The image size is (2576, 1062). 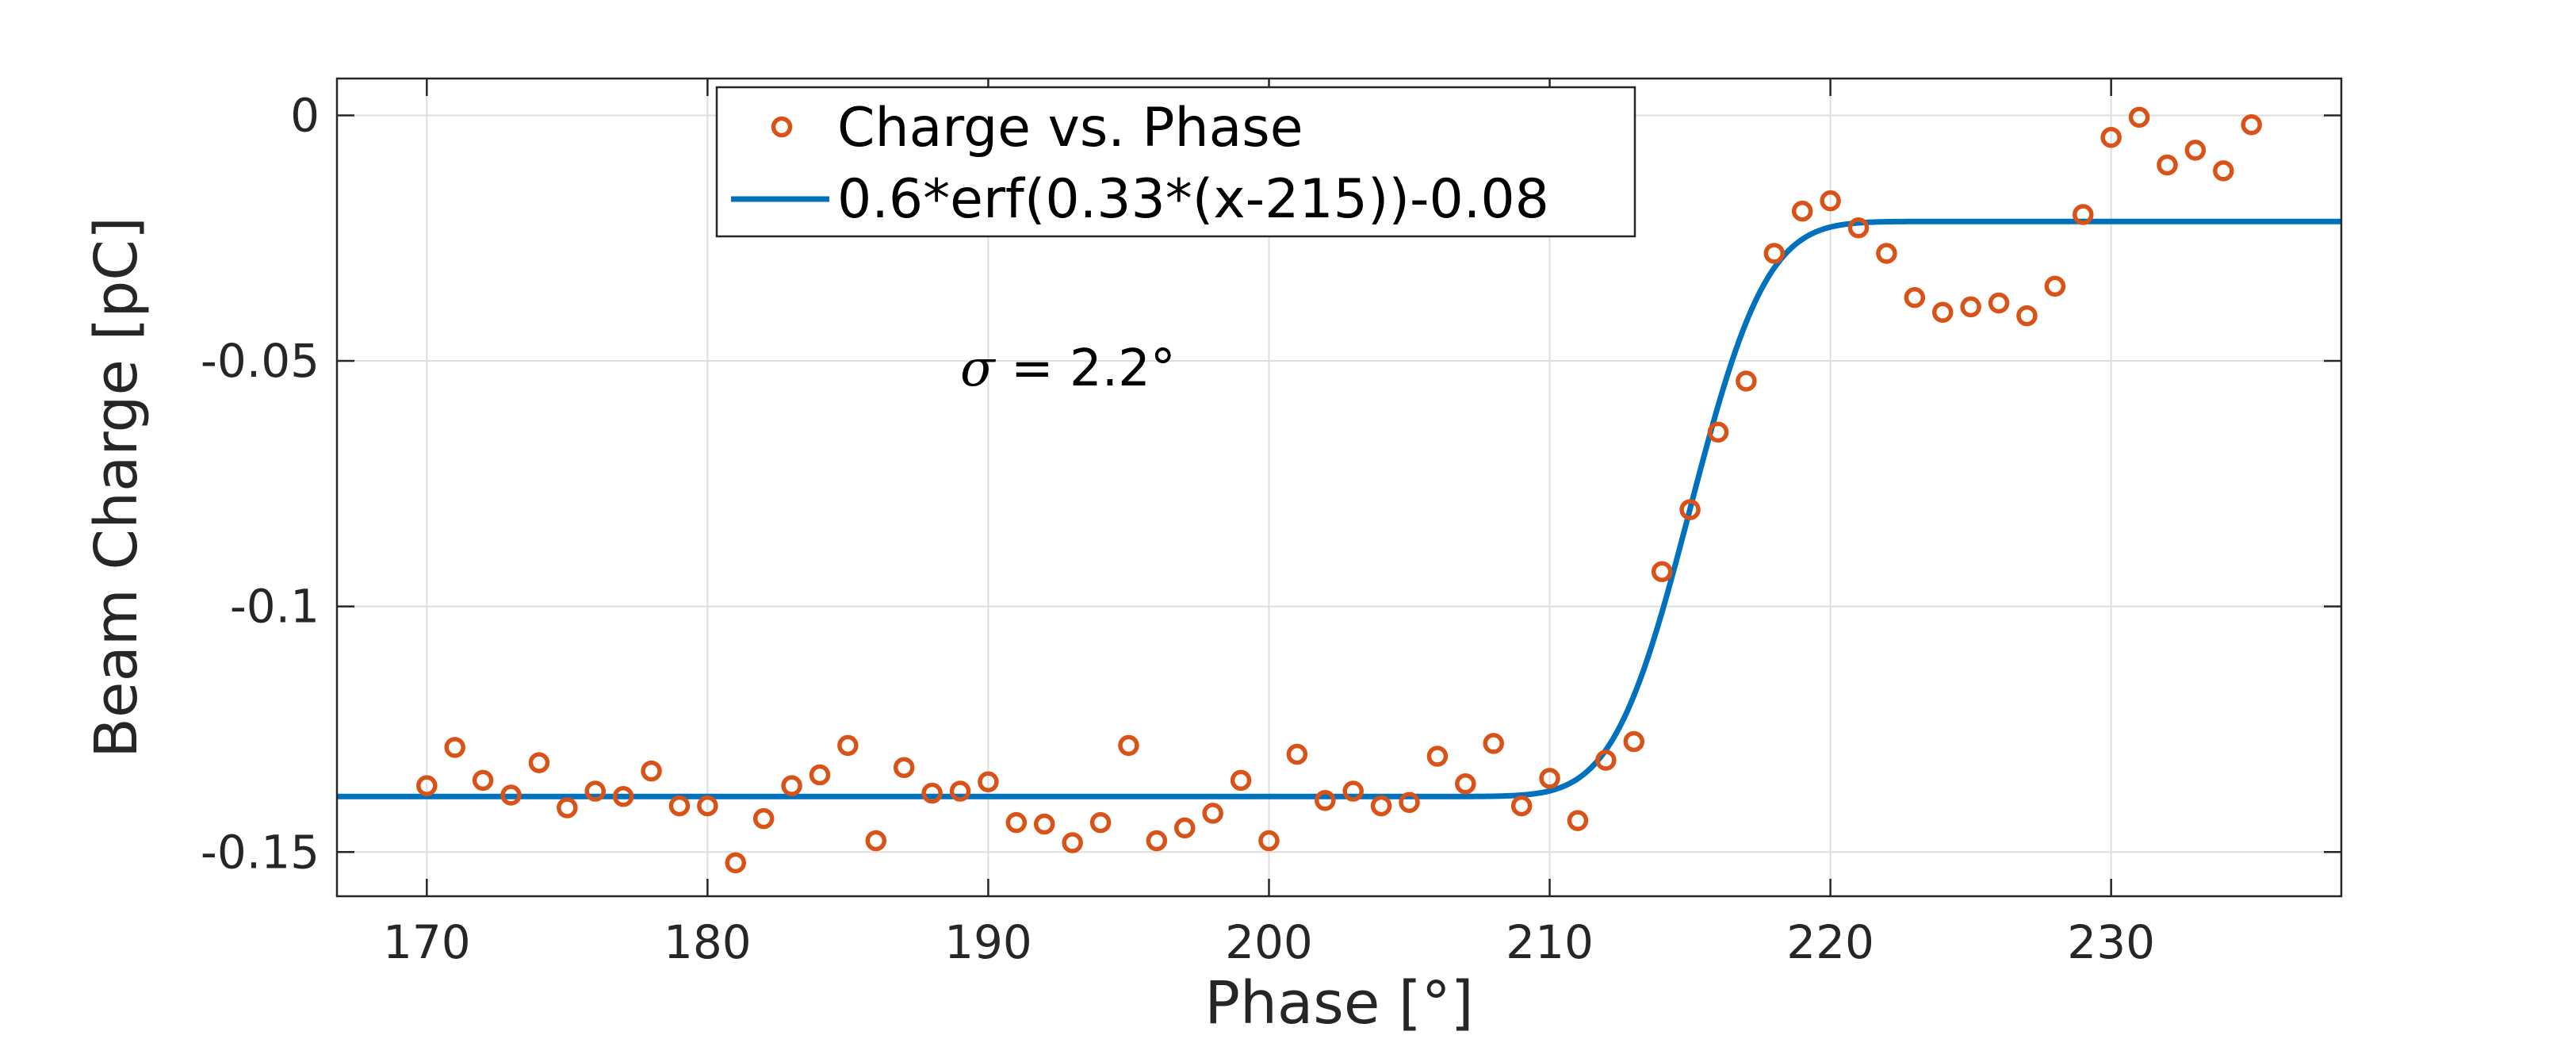 I want to click on x-tick-labels: 170 180 190 200 210 220 230, so click(x=1269, y=942).